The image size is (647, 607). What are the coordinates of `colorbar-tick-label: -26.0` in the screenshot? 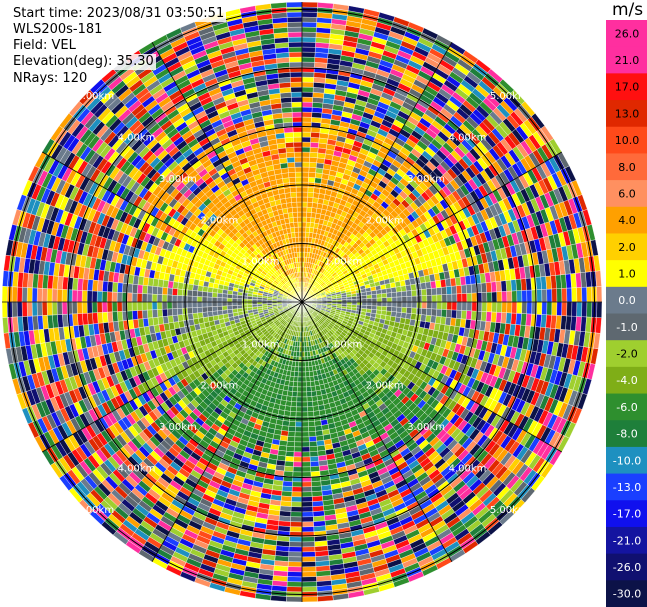 It's located at (627, 567).